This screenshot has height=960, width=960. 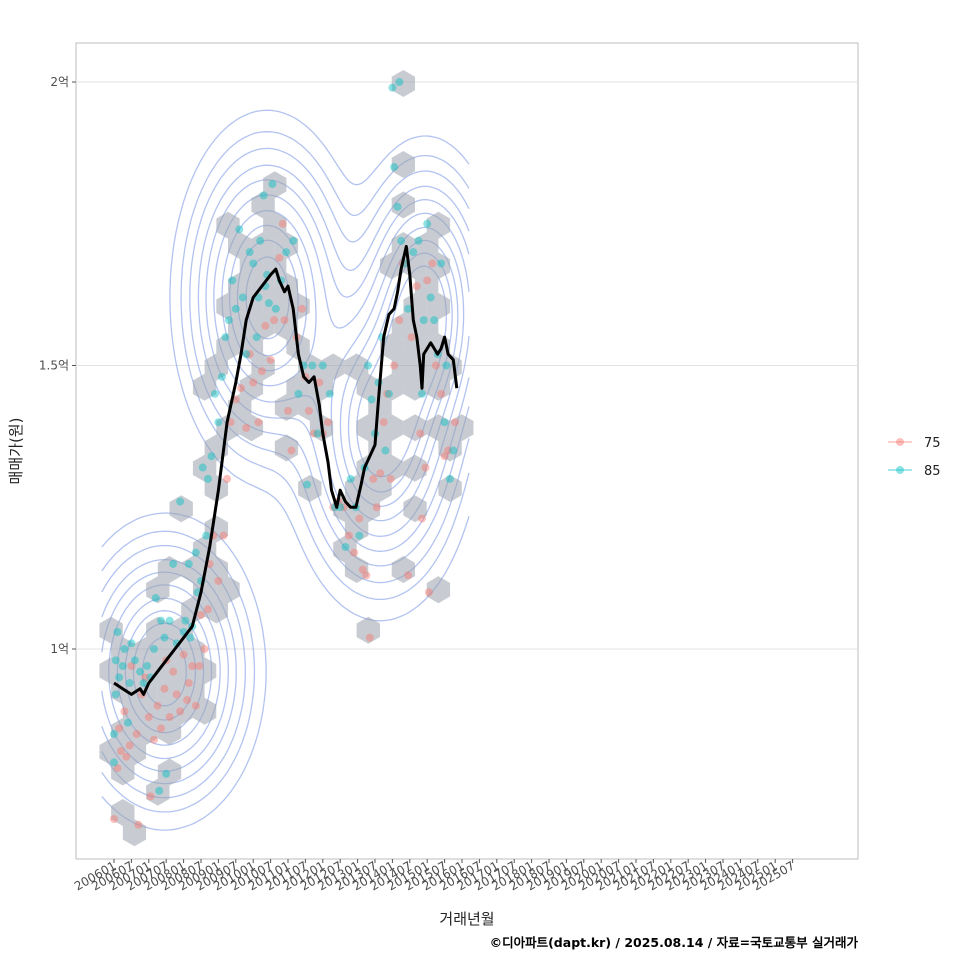 What do you see at coordinates (932, 443) in the screenshot?
I see `legend-label: 75` at bounding box center [932, 443].